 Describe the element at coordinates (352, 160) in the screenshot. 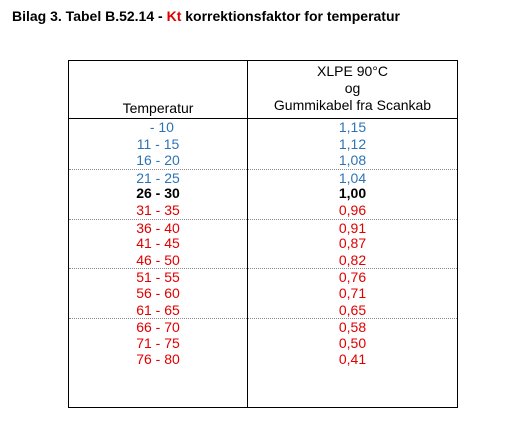

I see `factor-cell: 1,08` at that location.